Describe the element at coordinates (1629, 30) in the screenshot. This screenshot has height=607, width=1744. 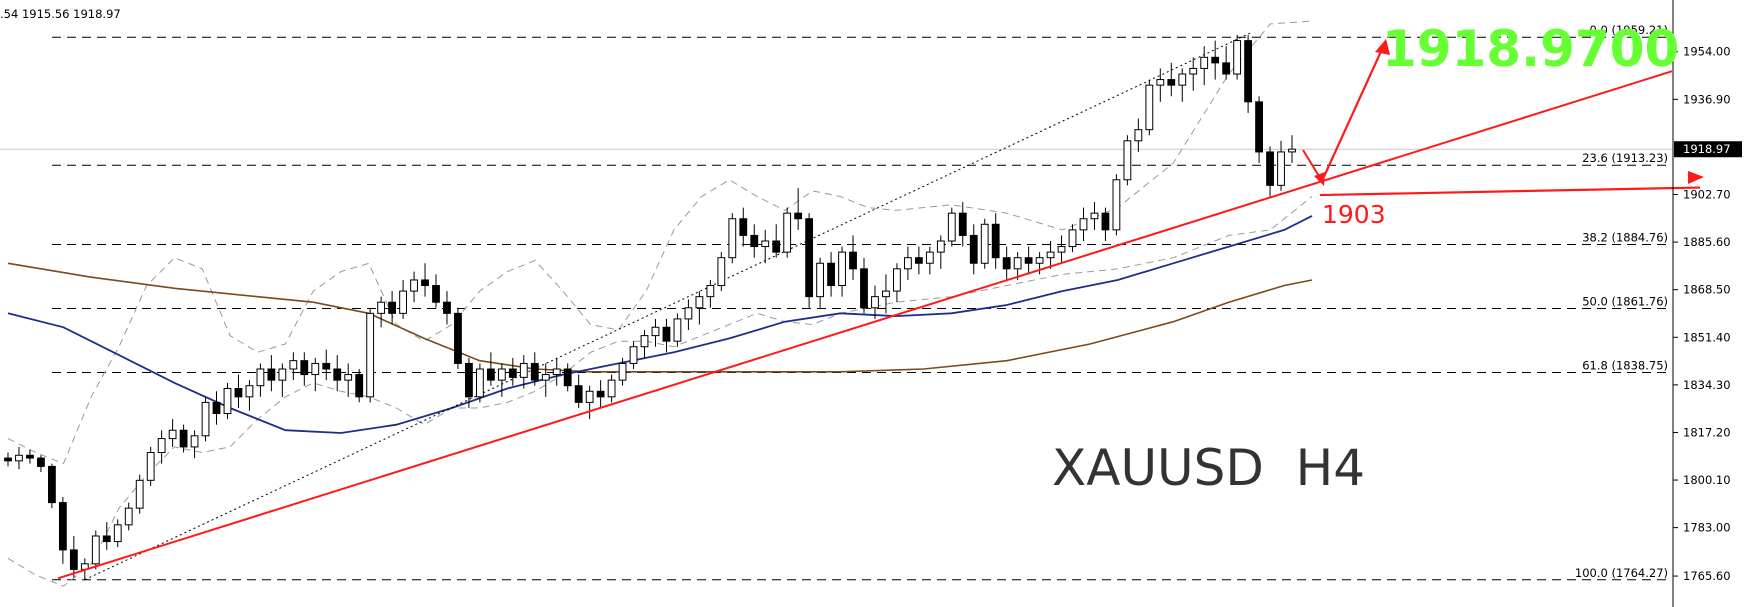
I see `fib-level-label: 0.0 (1959.21)` at that location.